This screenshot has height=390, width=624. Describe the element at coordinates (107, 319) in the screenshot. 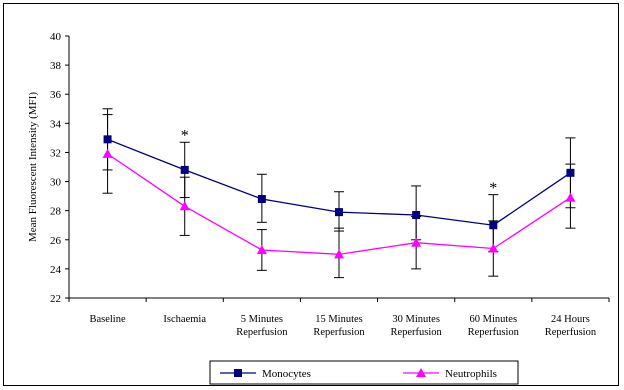

I see `x-tick-label: Baseline` at that location.